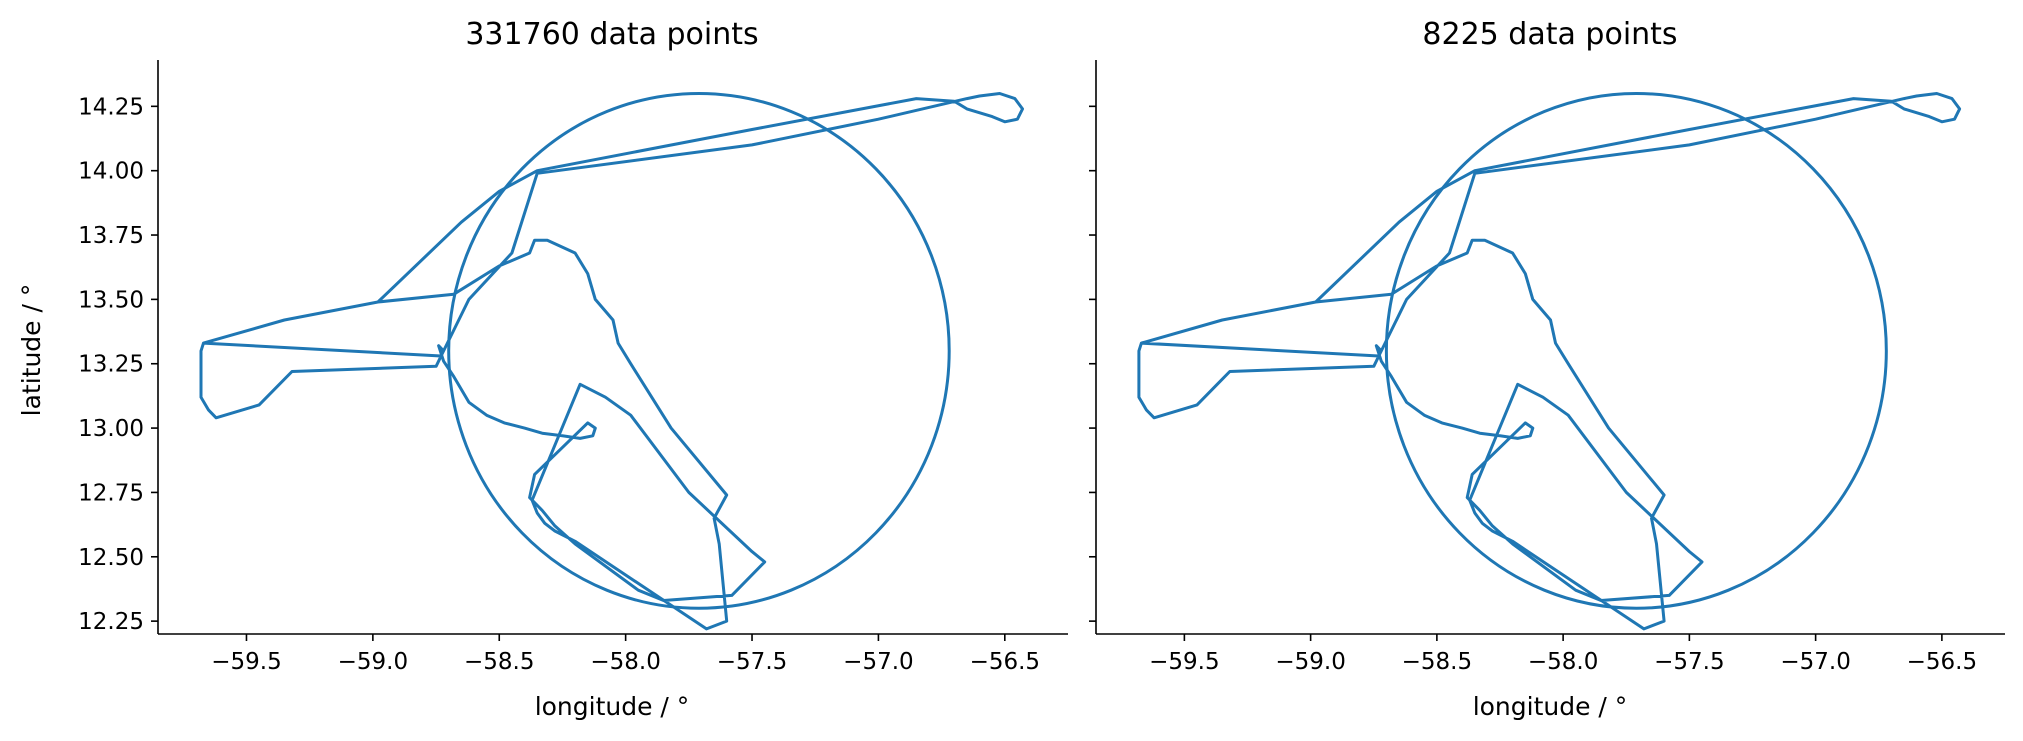  What do you see at coordinates (111, 429) in the screenshot?
I see `y-tick-label: 13.00` at bounding box center [111, 429].